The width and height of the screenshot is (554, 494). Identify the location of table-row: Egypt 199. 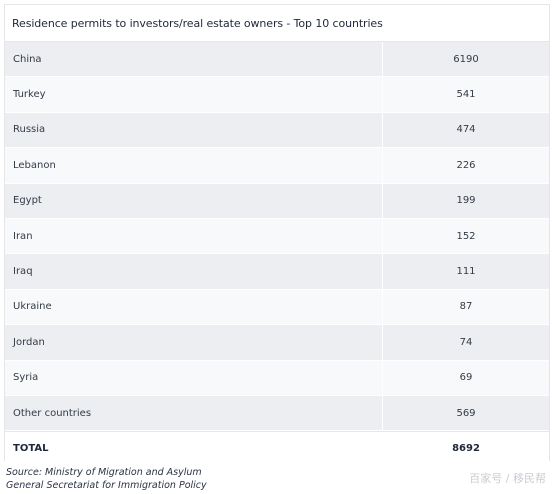
(277, 201).